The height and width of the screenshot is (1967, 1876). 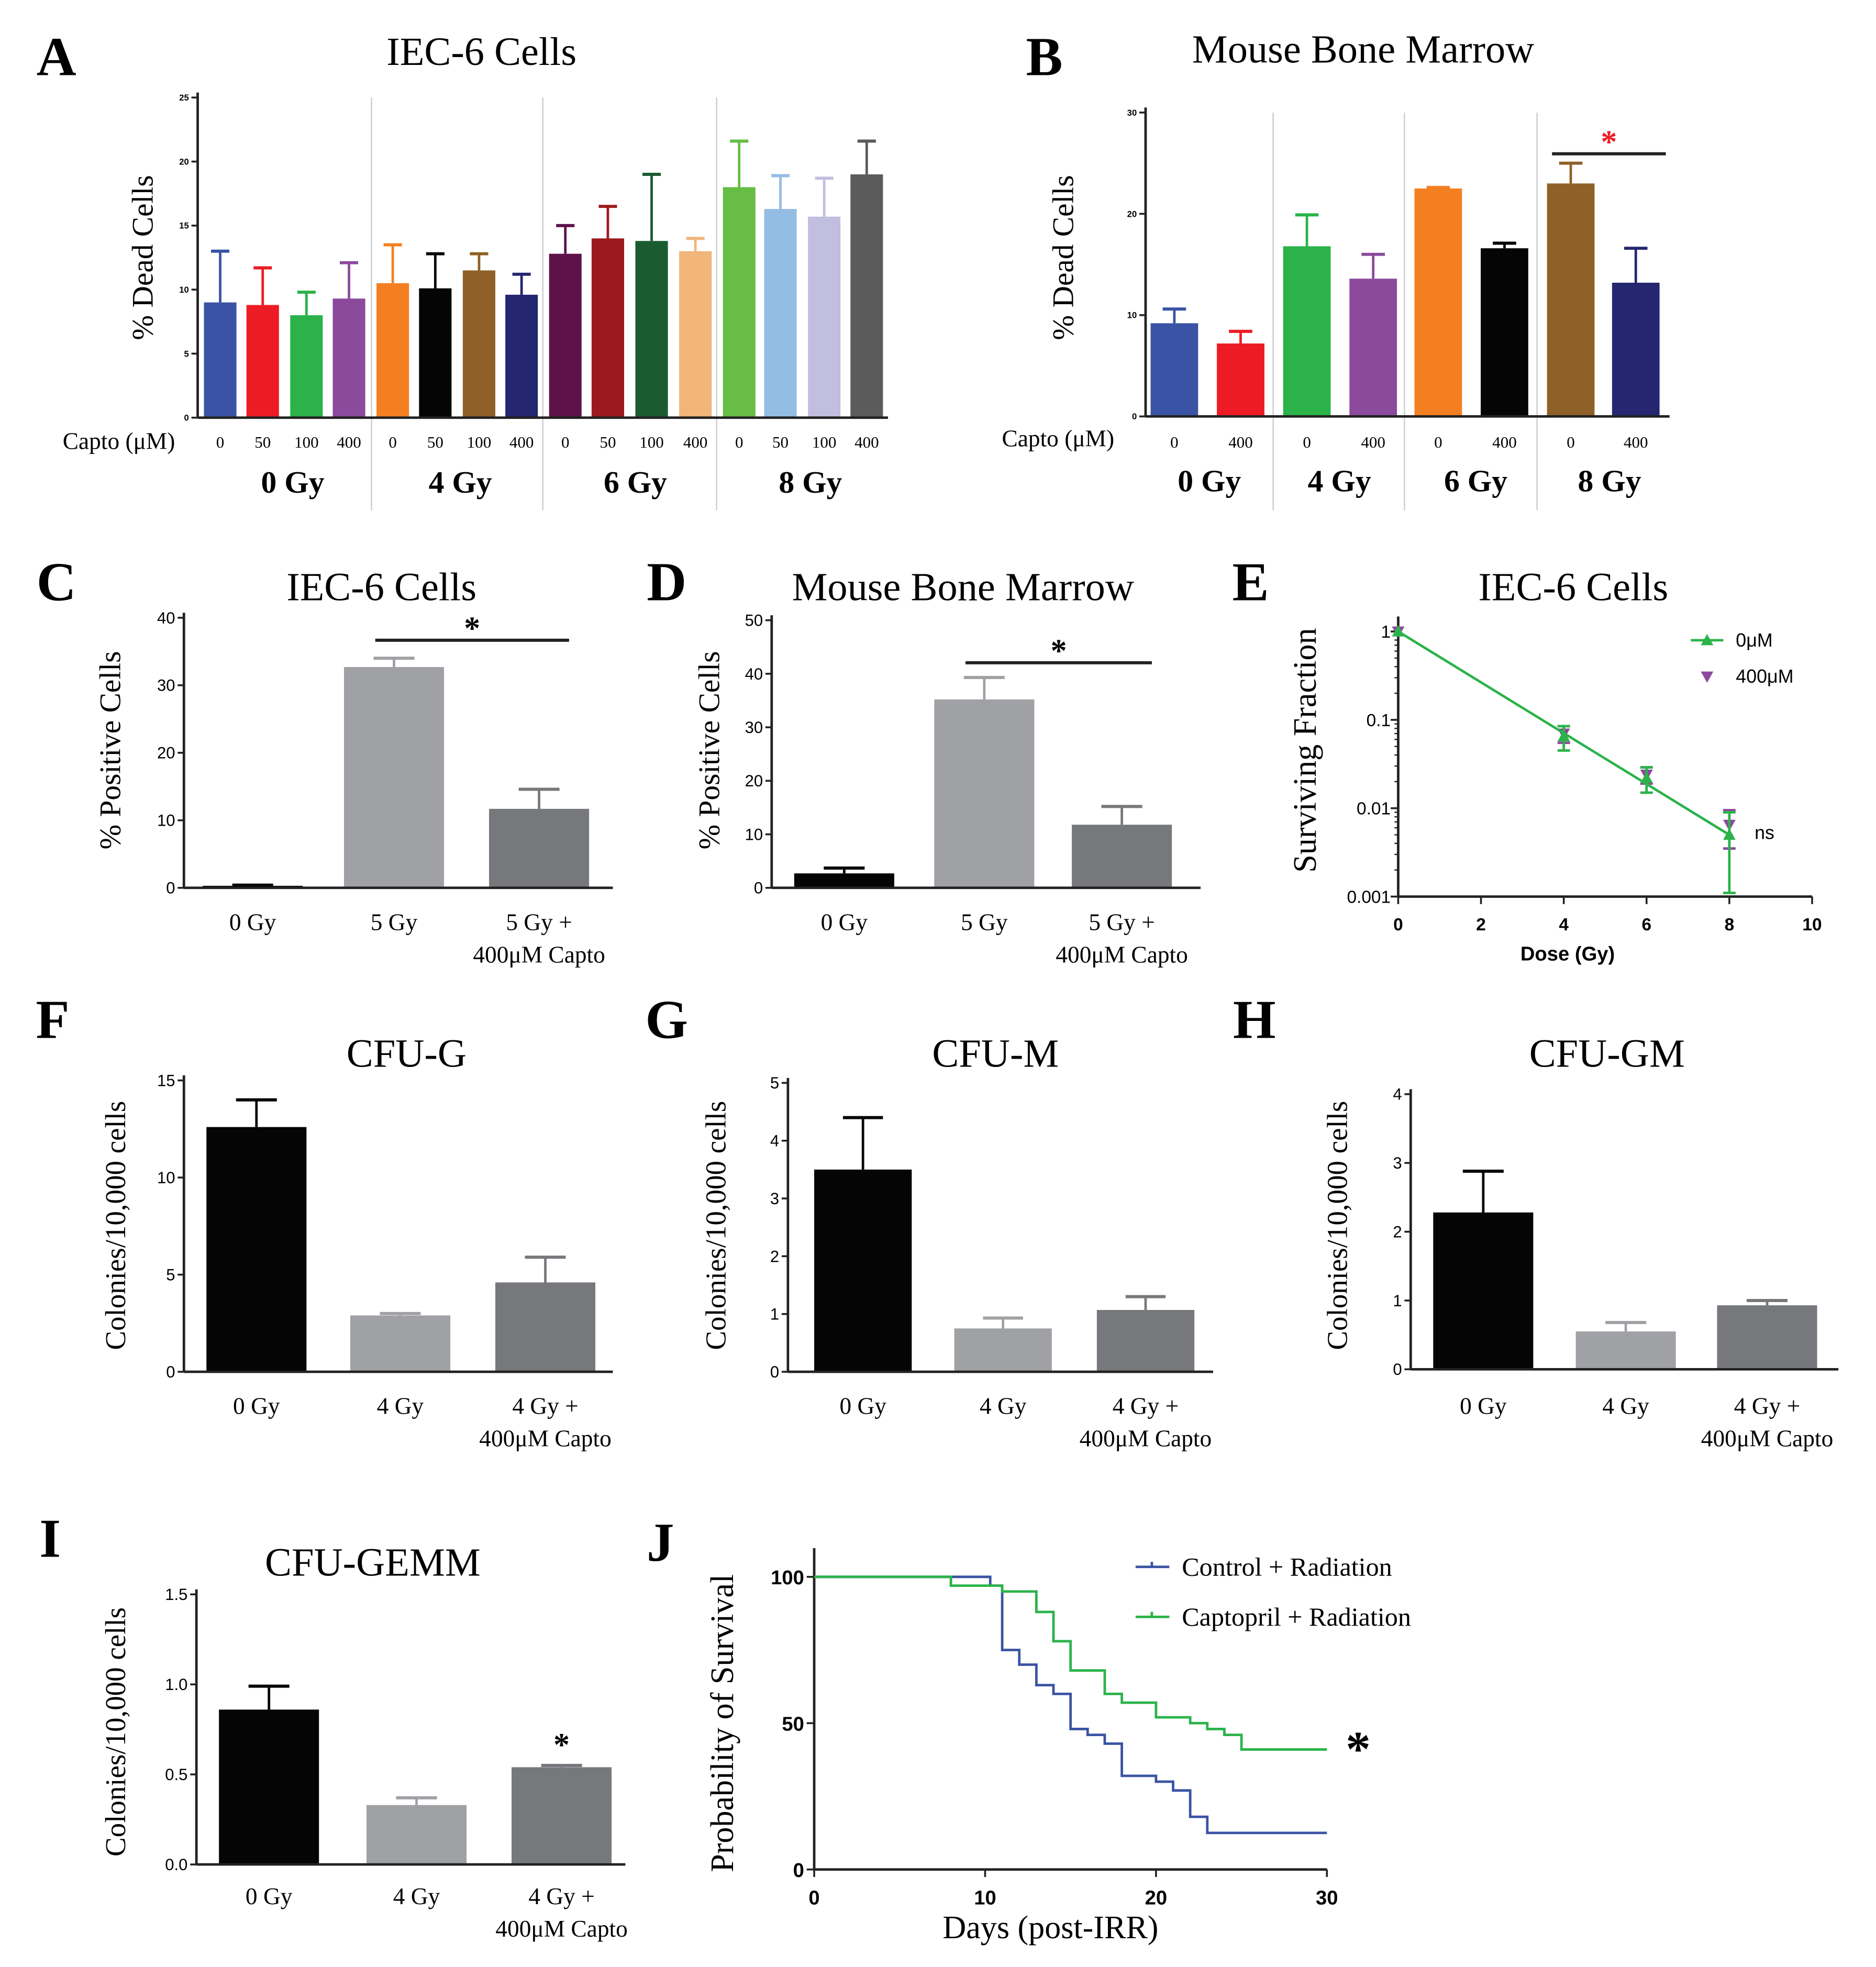 What do you see at coordinates (787, 1577) in the screenshot?
I see `y-tick-label: 100` at bounding box center [787, 1577].